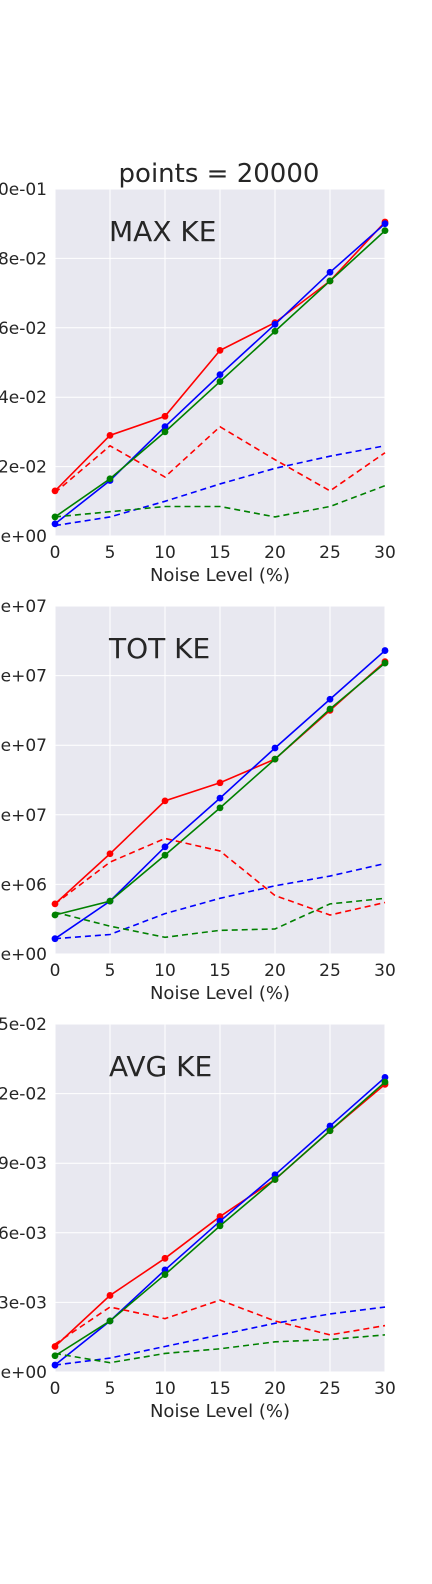  What do you see at coordinates (23, 1025) in the screenshot?
I see `y-tick-label: 1.5e-02` at bounding box center [23, 1025].